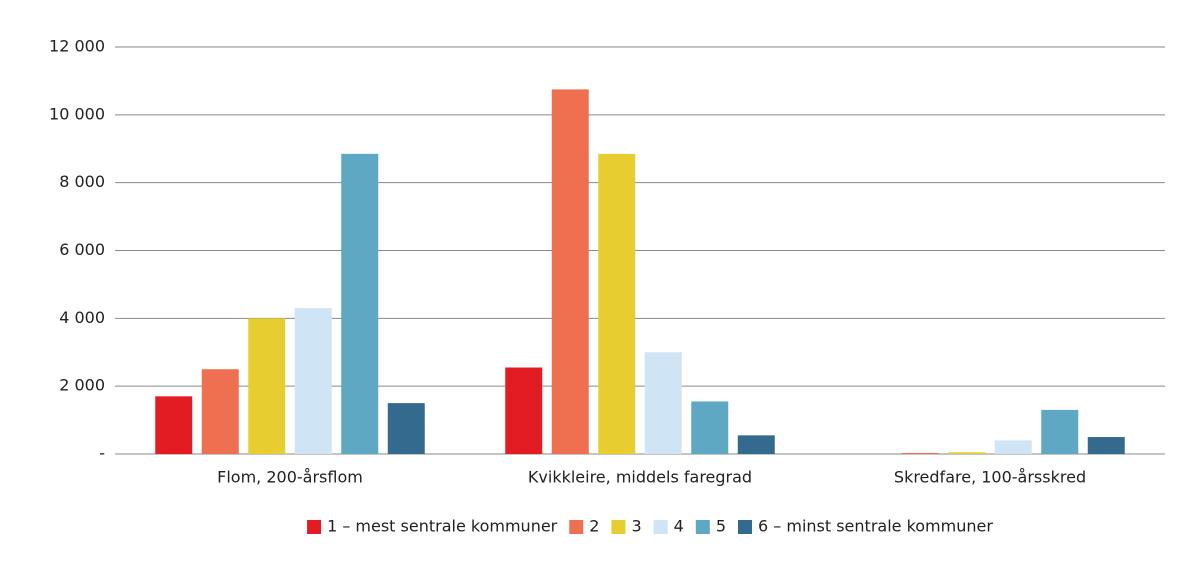  What do you see at coordinates (102, 453) in the screenshot?
I see `y-tick-label: -` at bounding box center [102, 453].